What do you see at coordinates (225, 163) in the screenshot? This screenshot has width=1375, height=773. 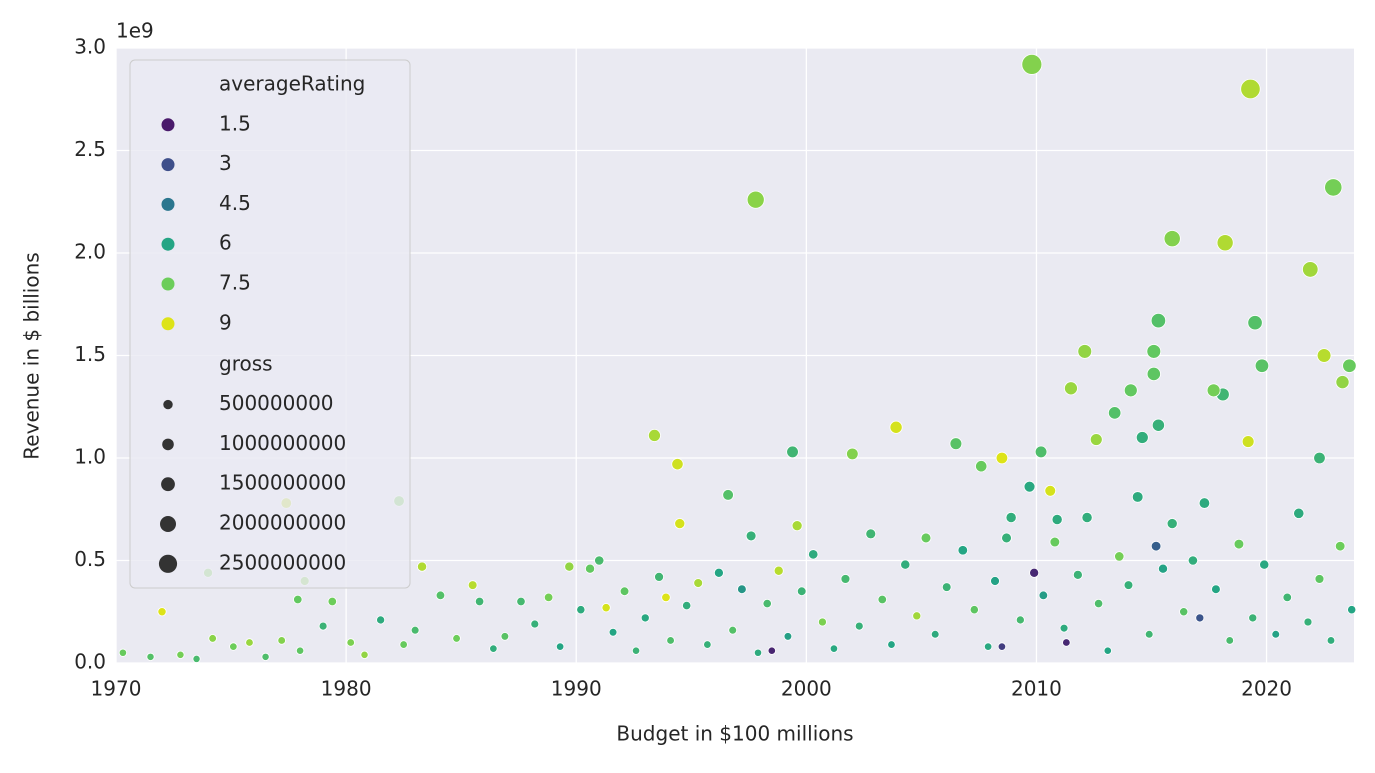 I see `legend-label: 3` at bounding box center [225, 163].